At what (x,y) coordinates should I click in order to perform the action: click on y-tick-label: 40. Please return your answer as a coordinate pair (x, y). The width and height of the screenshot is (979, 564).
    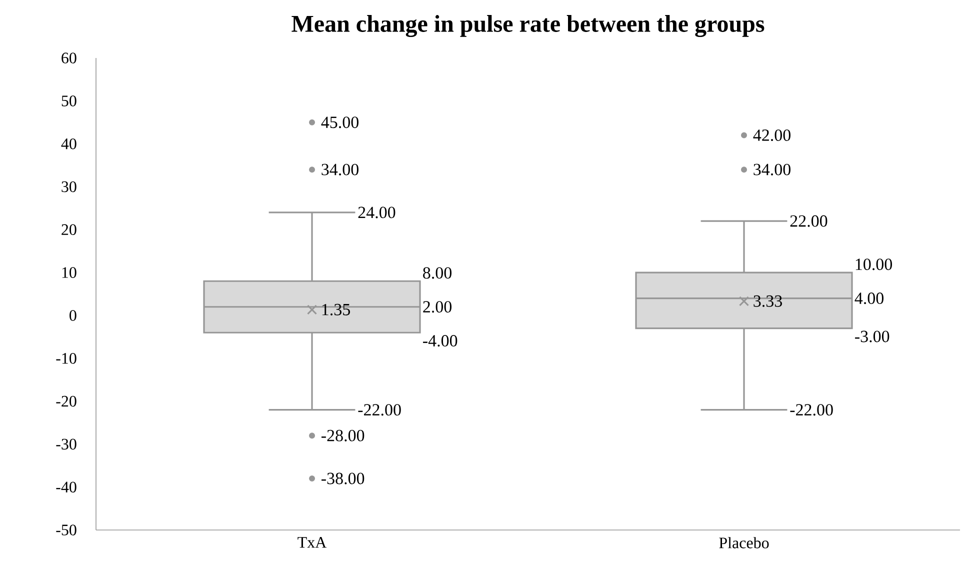
    Looking at the image, I should click on (68, 144).